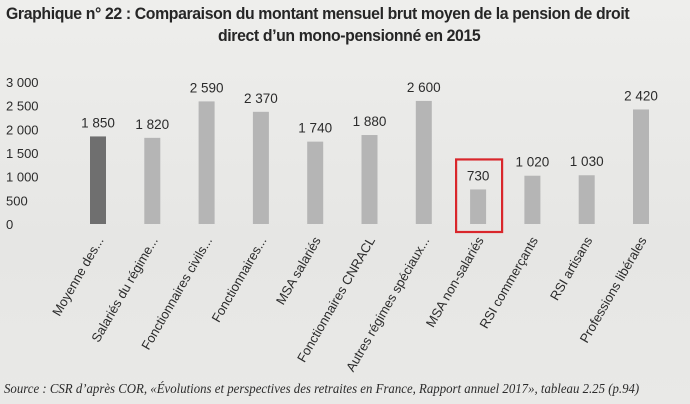 This screenshot has height=404, width=690. Describe the element at coordinates (478, 175) in the screenshot. I see `data-label: 730` at that location.